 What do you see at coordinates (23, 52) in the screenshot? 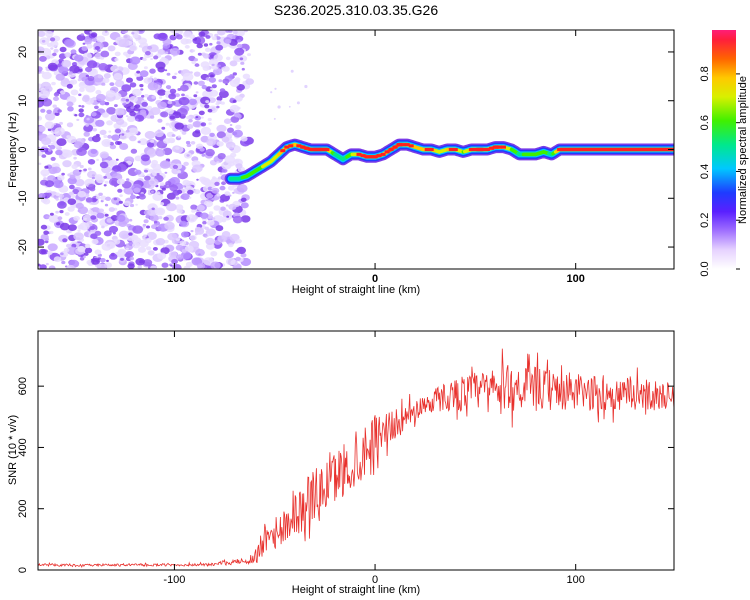
I see `spectrogram-y-tick-label: 20` at bounding box center [23, 52].